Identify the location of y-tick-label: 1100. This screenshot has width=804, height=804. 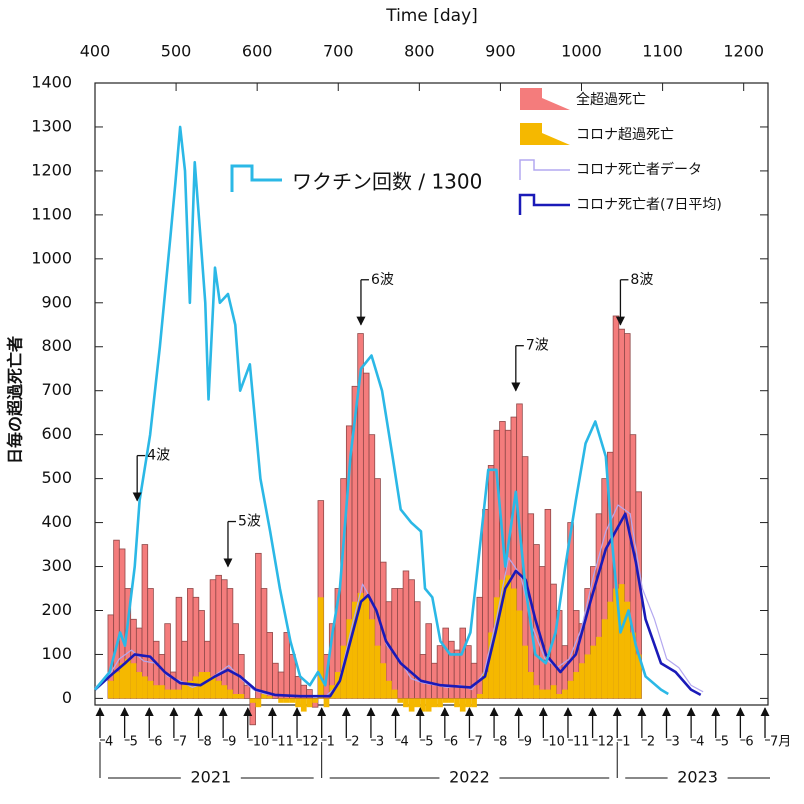
(51, 213).